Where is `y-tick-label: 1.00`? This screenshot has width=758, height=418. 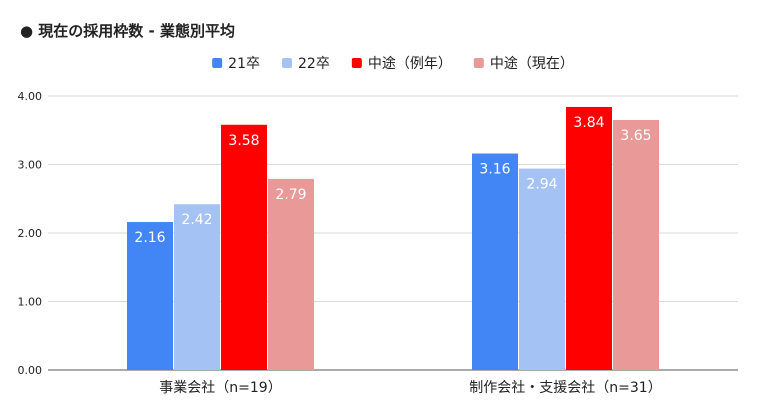 y-tick-label: 1.00 is located at coordinates (30, 302).